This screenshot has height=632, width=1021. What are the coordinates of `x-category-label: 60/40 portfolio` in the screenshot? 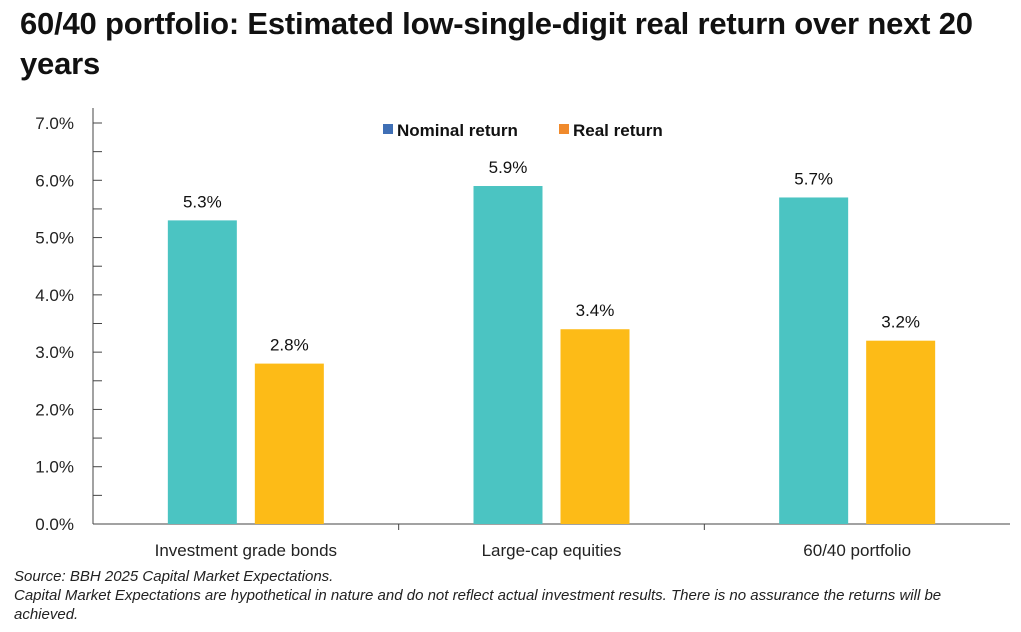 It's located at (857, 550).